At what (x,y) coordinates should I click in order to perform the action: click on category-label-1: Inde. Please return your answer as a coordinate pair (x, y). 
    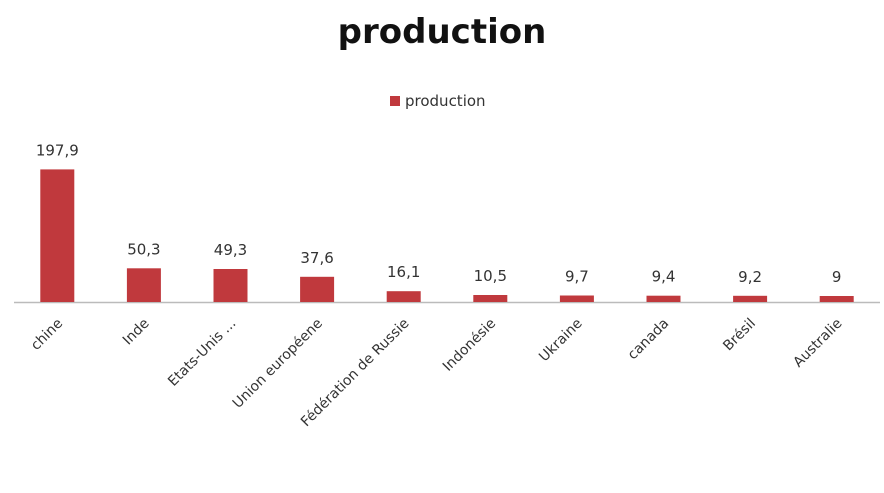
    Looking at the image, I should click on (136, 332).